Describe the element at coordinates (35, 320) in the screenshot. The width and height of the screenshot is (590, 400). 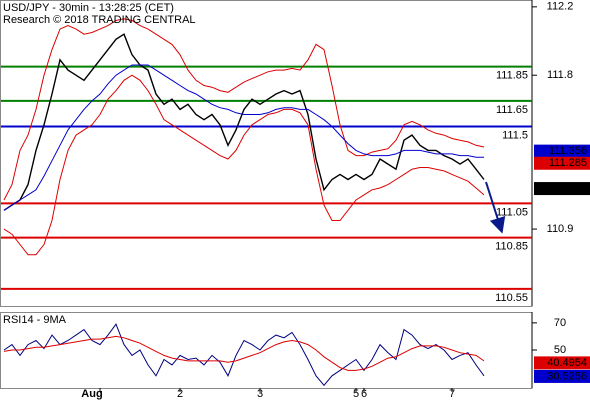
I see `chart-title: RSI14 - 9MA` at that location.